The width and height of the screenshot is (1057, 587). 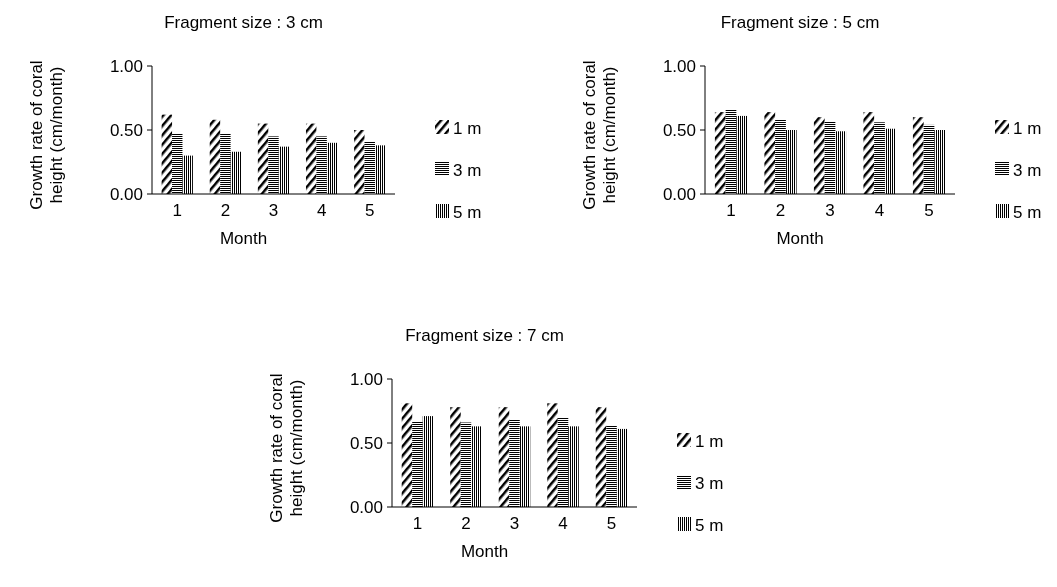 What do you see at coordinates (484, 335) in the screenshot?
I see `chart-title: Fragment size : 7 cm` at bounding box center [484, 335].